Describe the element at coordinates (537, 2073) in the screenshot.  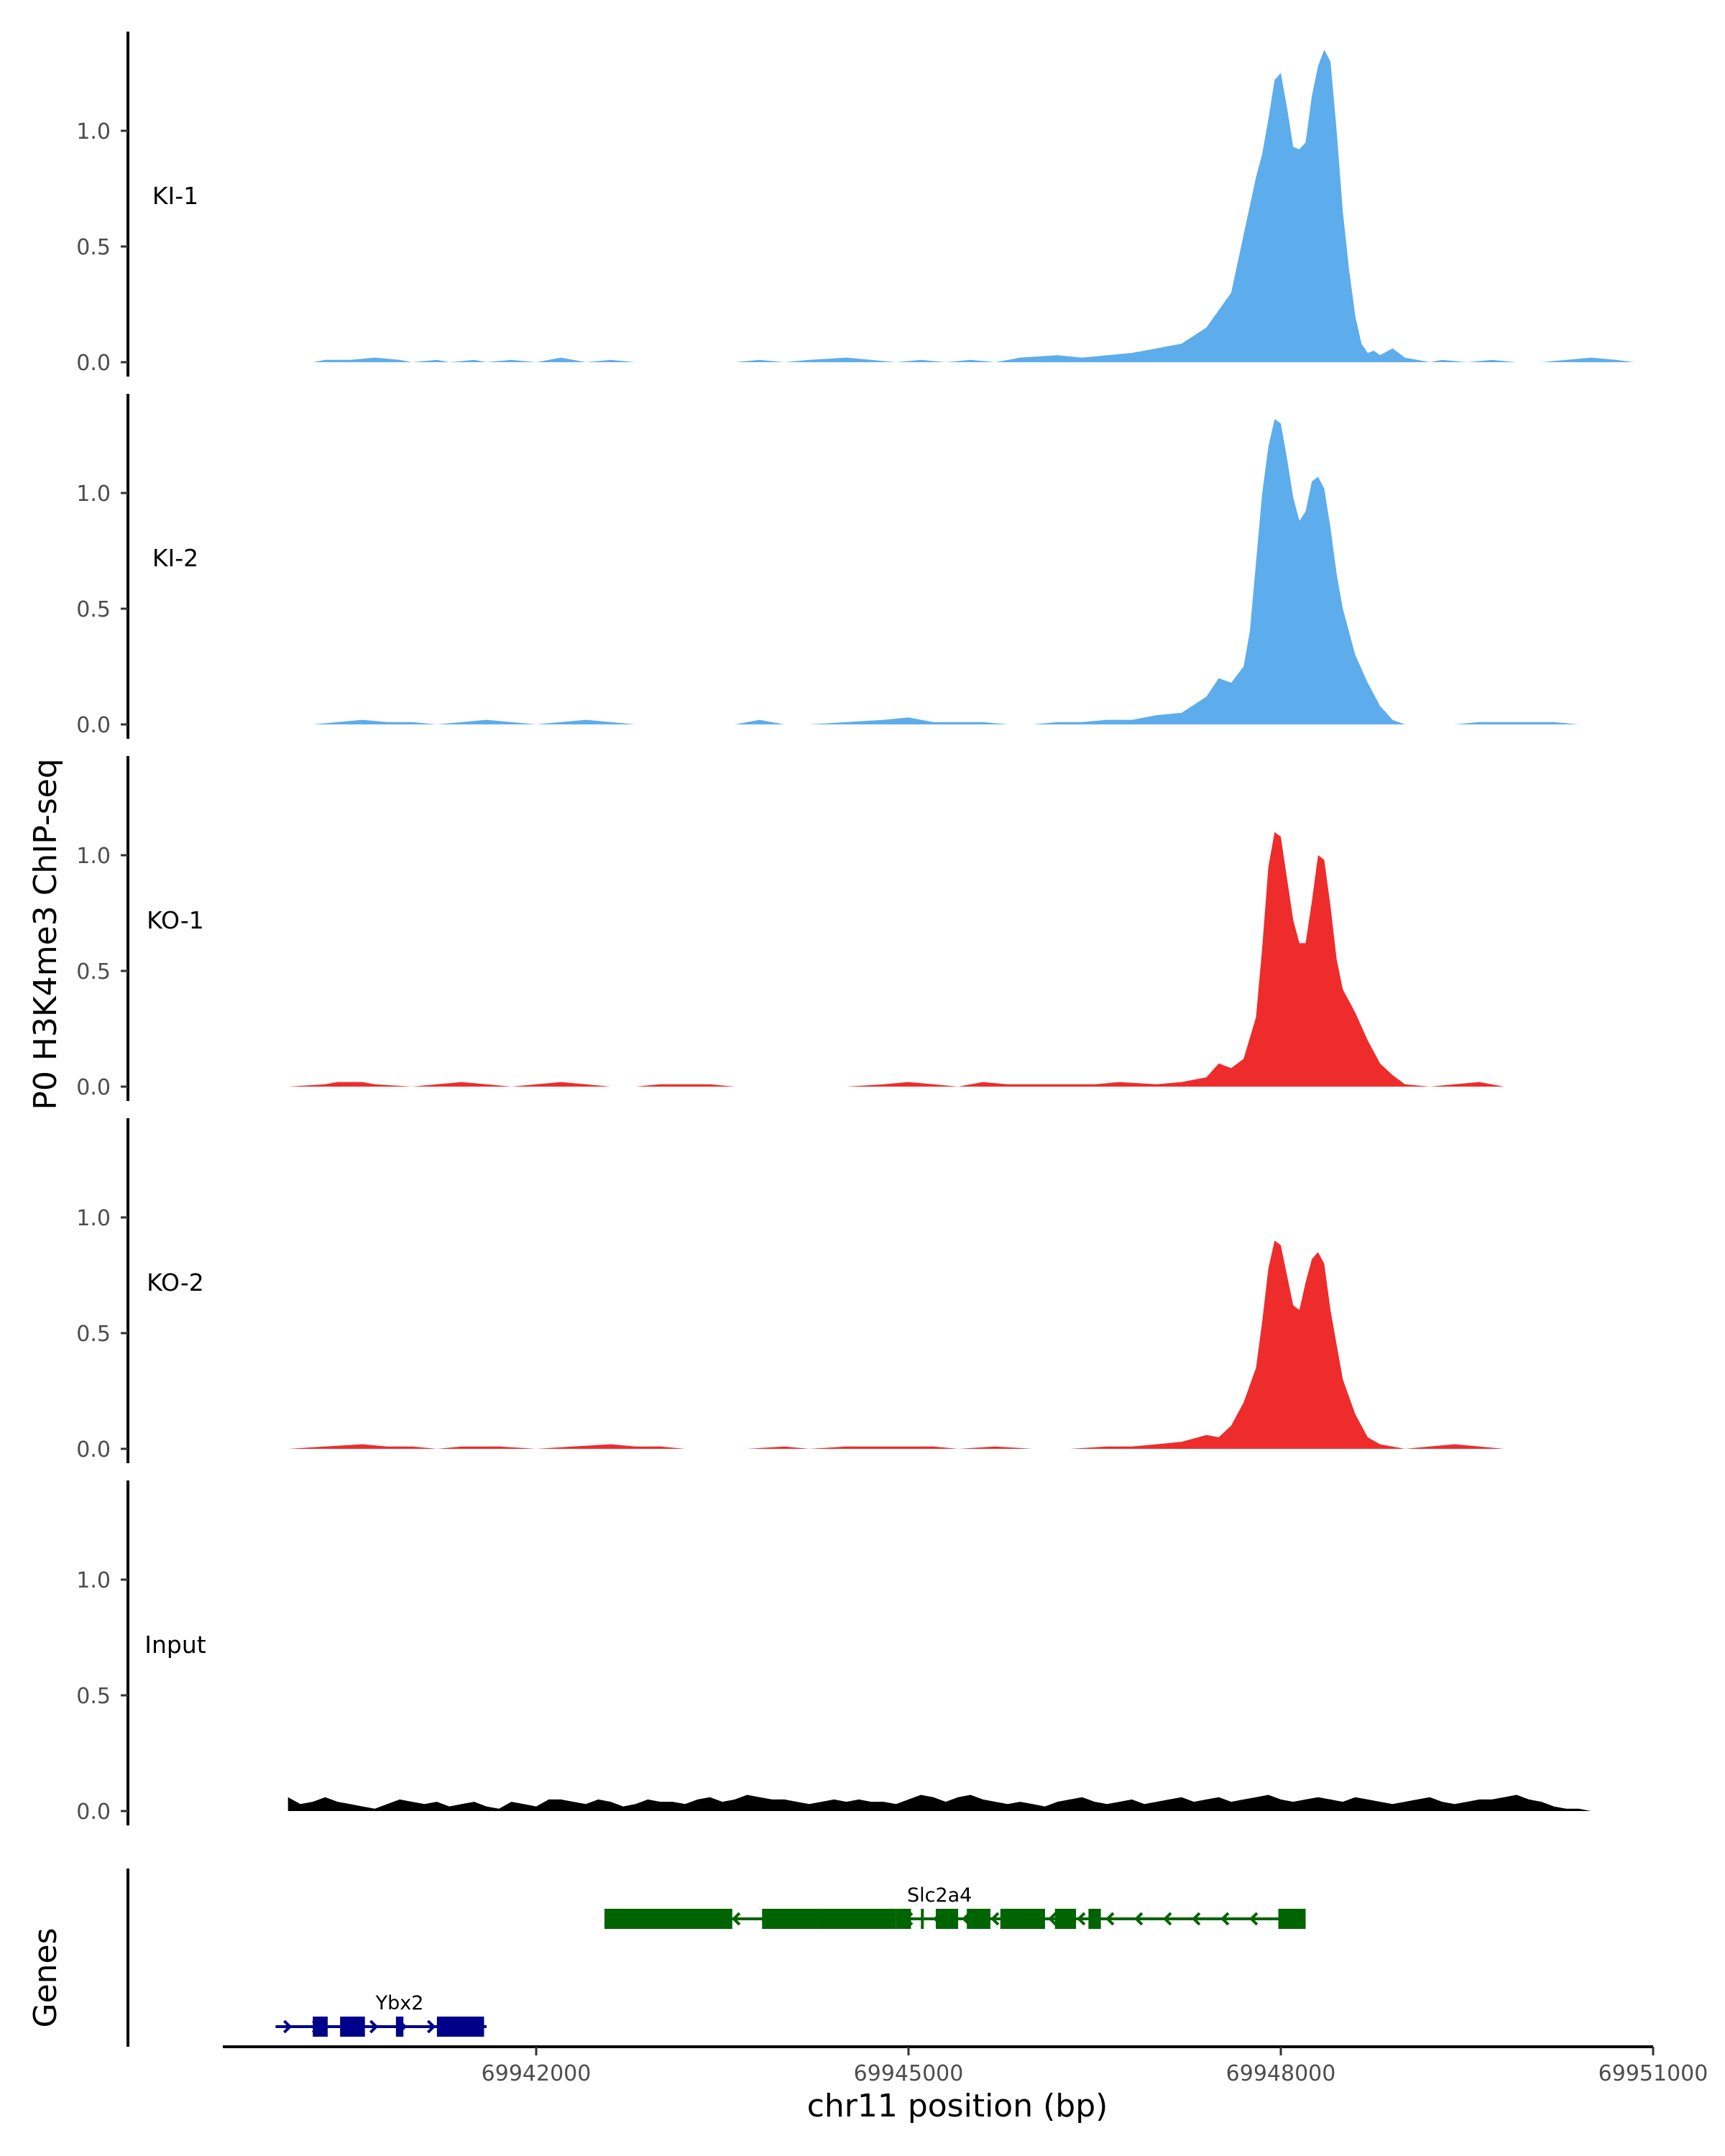
I see `x-tick-label: 69942000` at that location.